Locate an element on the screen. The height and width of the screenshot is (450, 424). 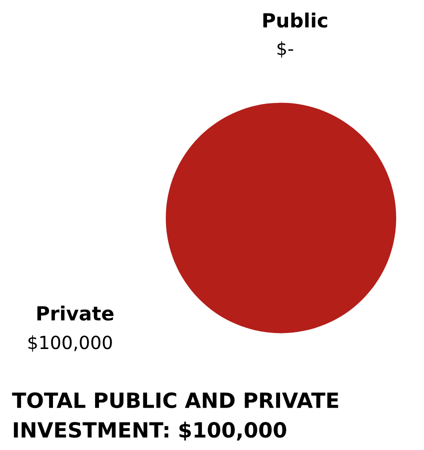
slice-label: Private is located at coordinates (75, 313).